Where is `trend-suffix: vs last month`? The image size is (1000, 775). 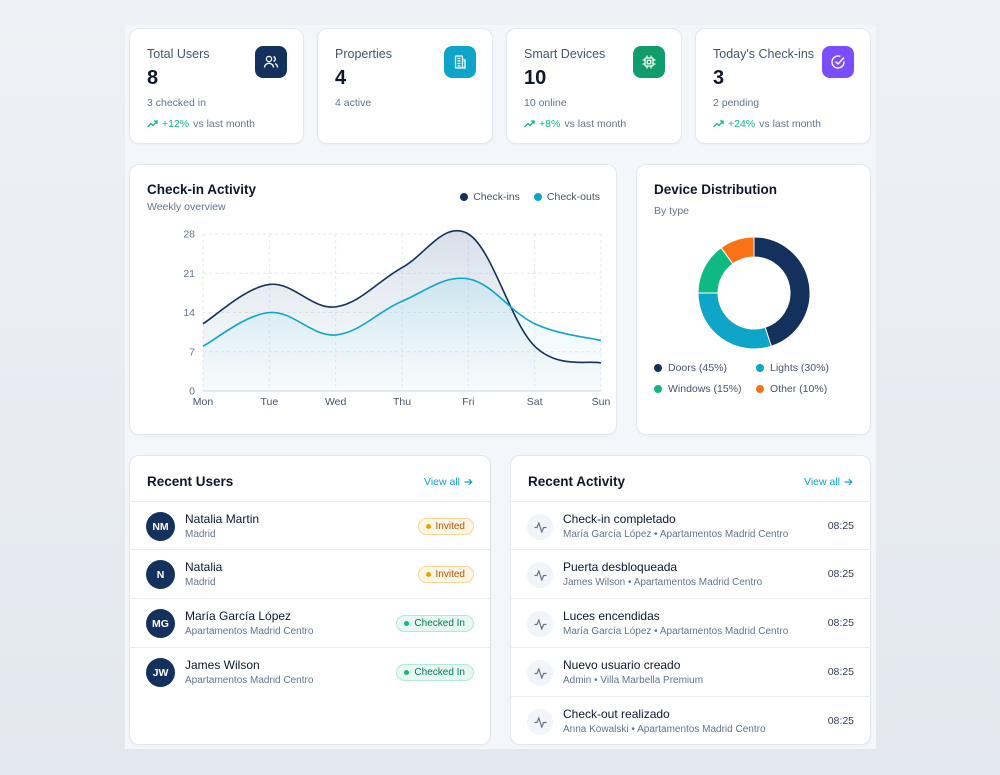
trend-suffix: vs last month is located at coordinates (224, 124).